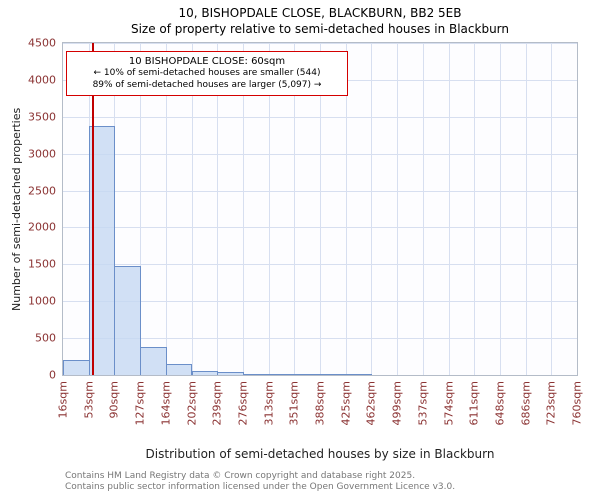 This screenshot has height=500, width=600. Describe the element at coordinates (577, 403) in the screenshot. I see `x-tick-label: 760sqm` at that location.